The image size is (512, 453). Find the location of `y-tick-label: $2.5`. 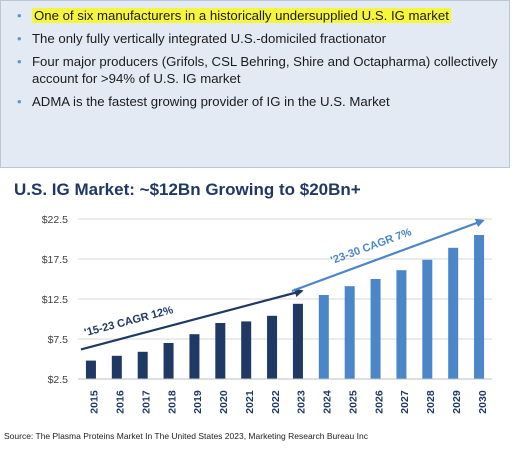

y-tick-label: $2.5 is located at coordinates (58, 380).